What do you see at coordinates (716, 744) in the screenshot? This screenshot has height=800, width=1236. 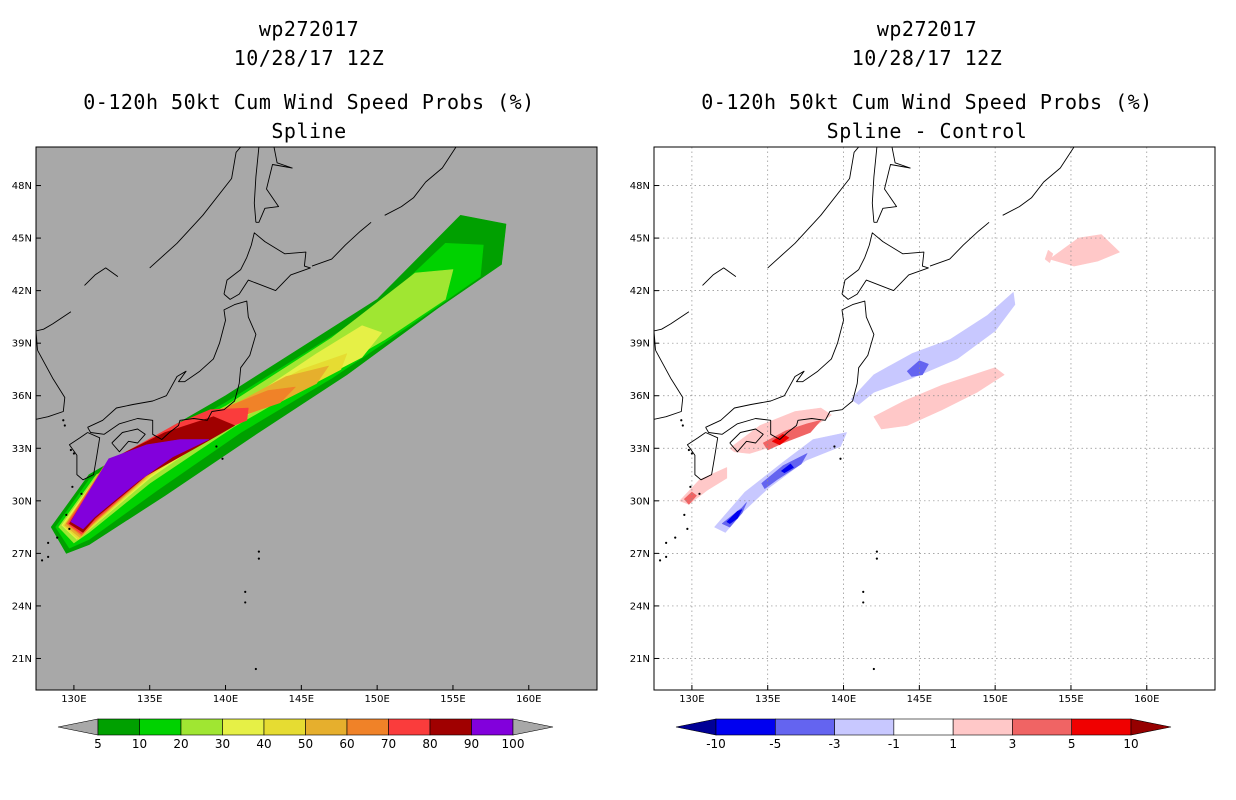 I see `colorbar-label: -10` at bounding box center [716, 744].